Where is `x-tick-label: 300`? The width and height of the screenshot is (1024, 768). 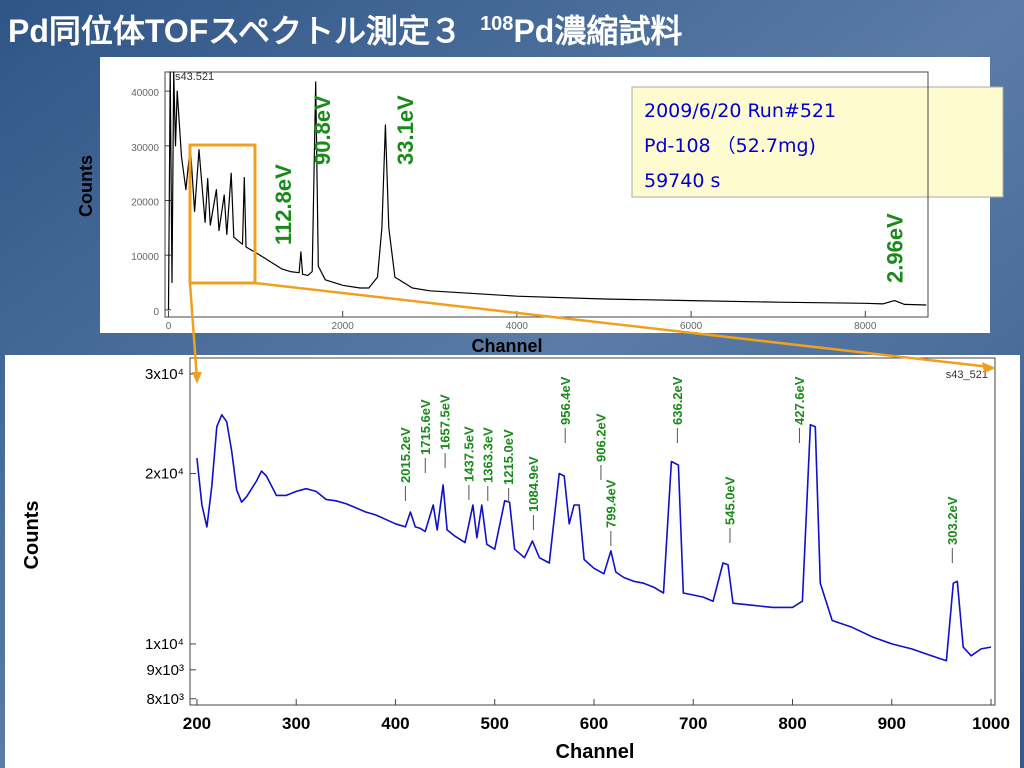 x-tick-label: 300 is located at coordinates (296, 723).